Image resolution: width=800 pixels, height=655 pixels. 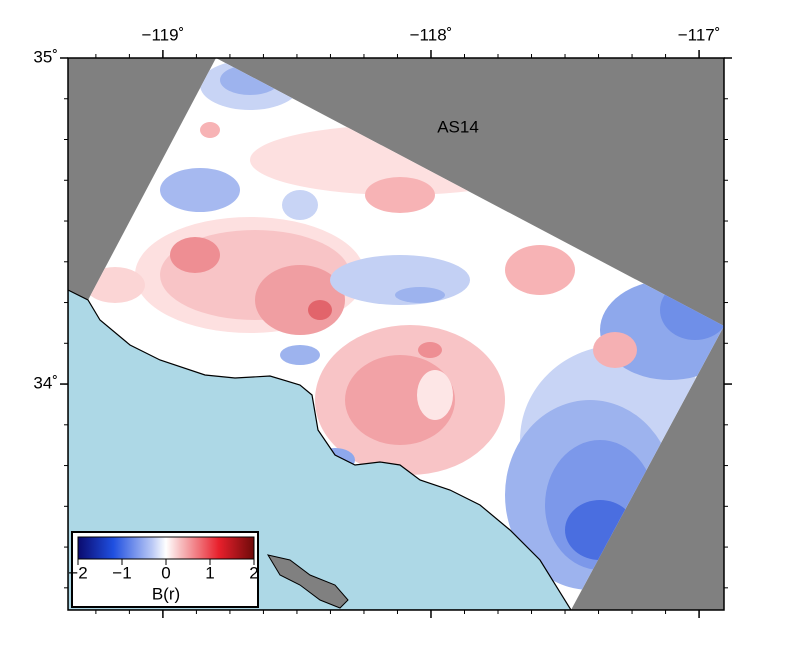 I want to click on colorbar-tick-label: −1, so click(x=121, y=572).